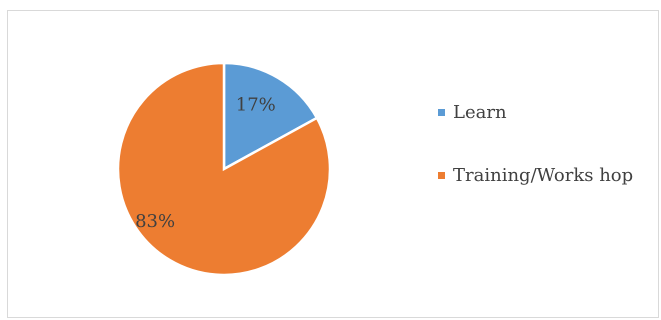 This screenshot has height=320, width=661. Describe the element at coordinates (155, 221) in the screenshot. I see `slice-label-training-workshop: 83%` at that location.